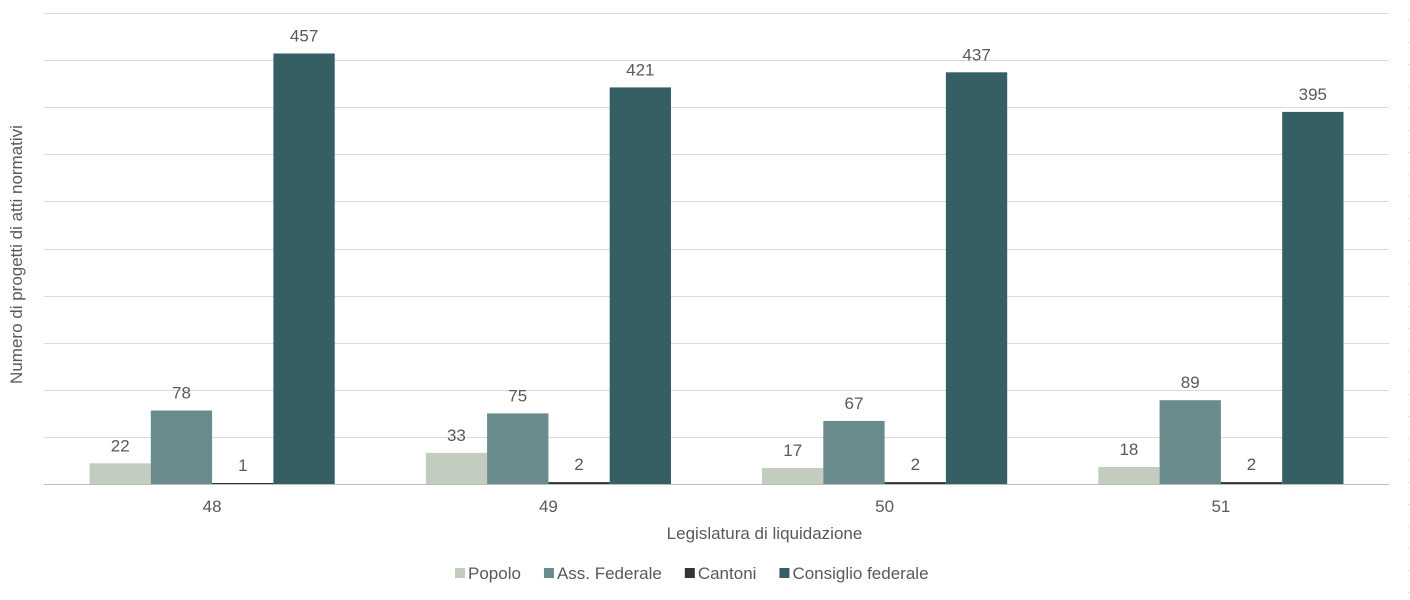 The image size is (1410, 600). Describe the element at coordinates (212, 506) in the screenshot. I see `x-tick-label: 48` at that location.